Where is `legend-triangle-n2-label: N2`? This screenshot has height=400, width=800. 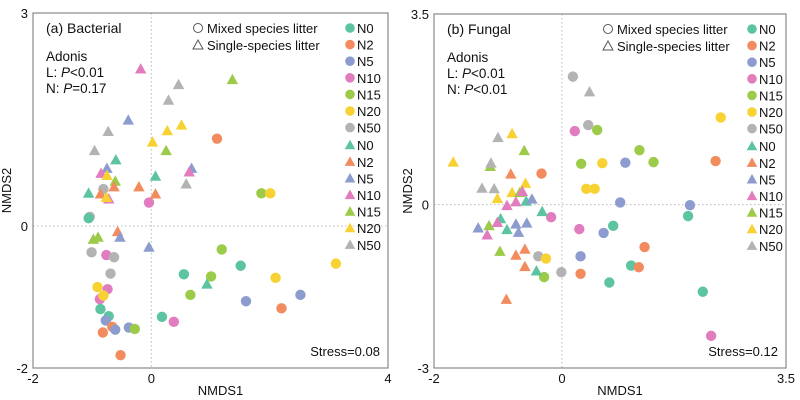
legend-triangle-n2-label: N2 is located at coordinates (767, 163).